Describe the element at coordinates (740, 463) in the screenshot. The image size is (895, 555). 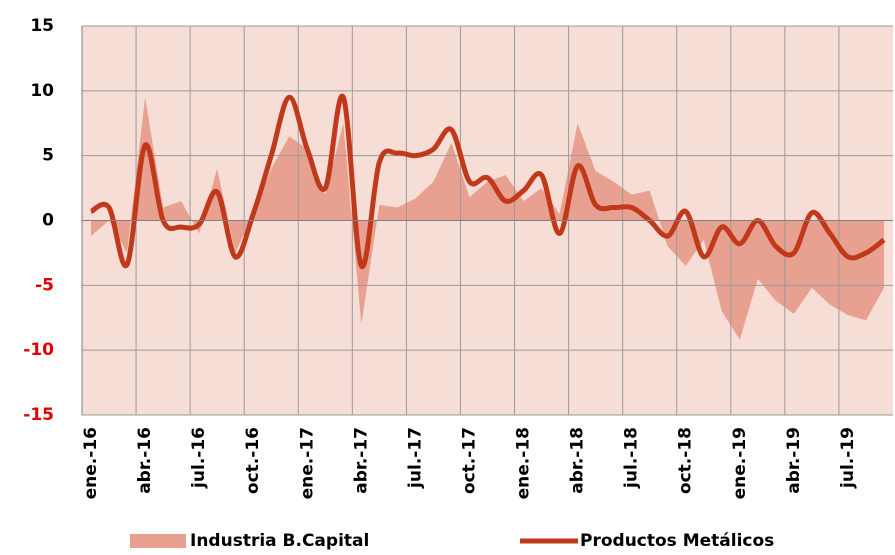
I see `x-tick-label: ene.-19` at that location.